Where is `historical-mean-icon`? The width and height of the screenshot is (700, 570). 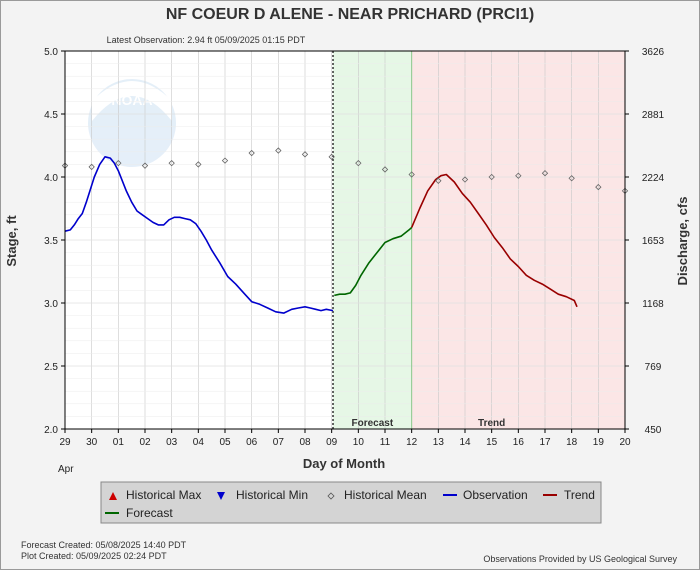 historical-mean-icon is located at coordinates (331, 496).